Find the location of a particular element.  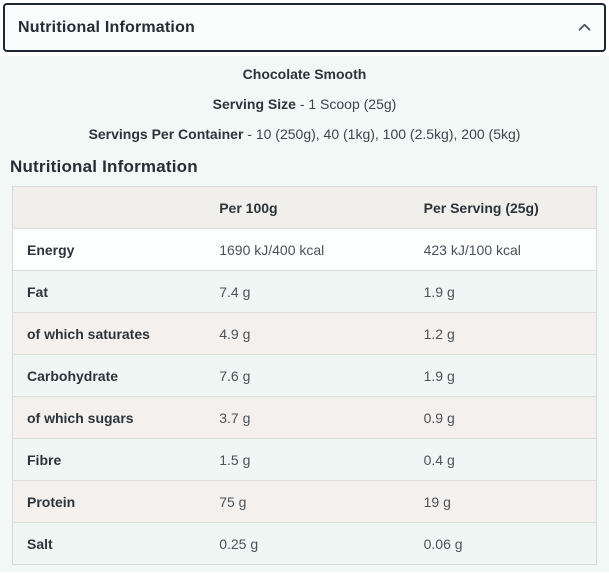

table-row: Fat 7.4 g 1.9 g is located at coordinates (304, 291).